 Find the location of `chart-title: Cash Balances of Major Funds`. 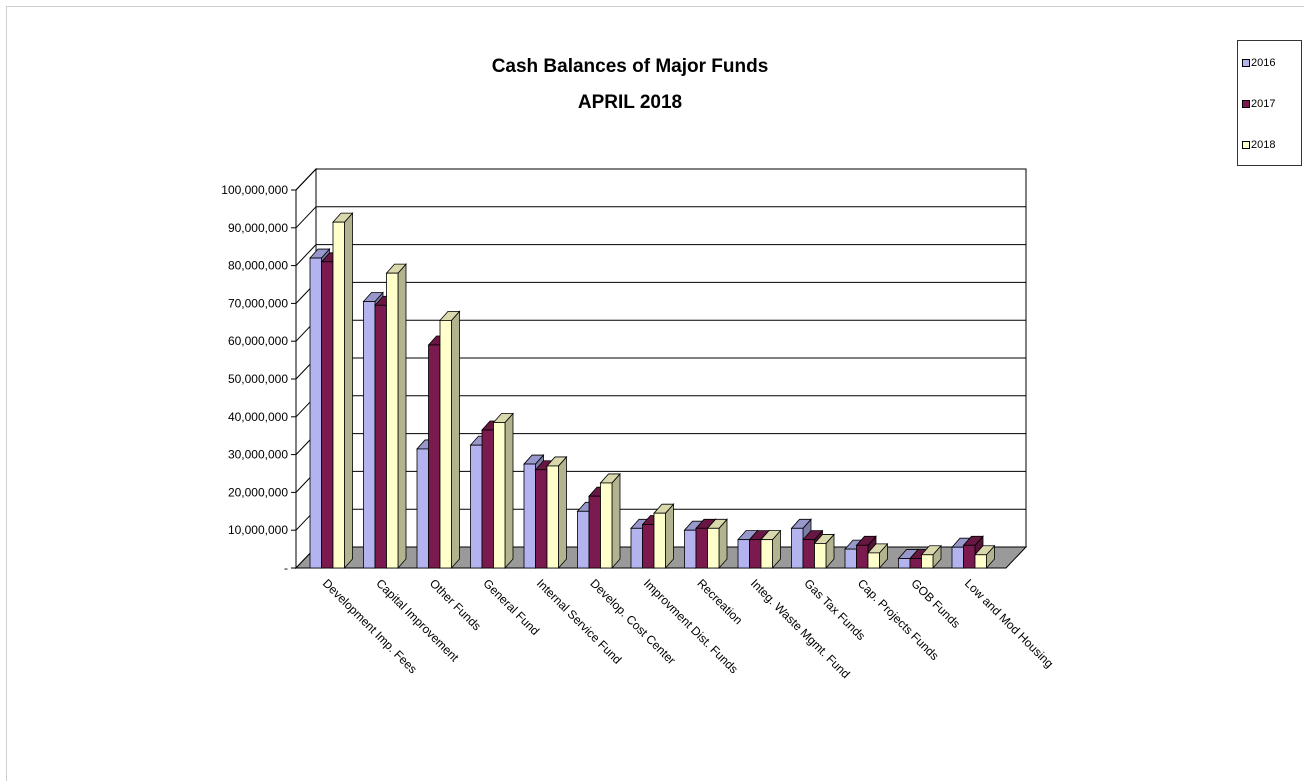

chart-title: Cash Balances of Major Funds is located at coordinates (630, 66).